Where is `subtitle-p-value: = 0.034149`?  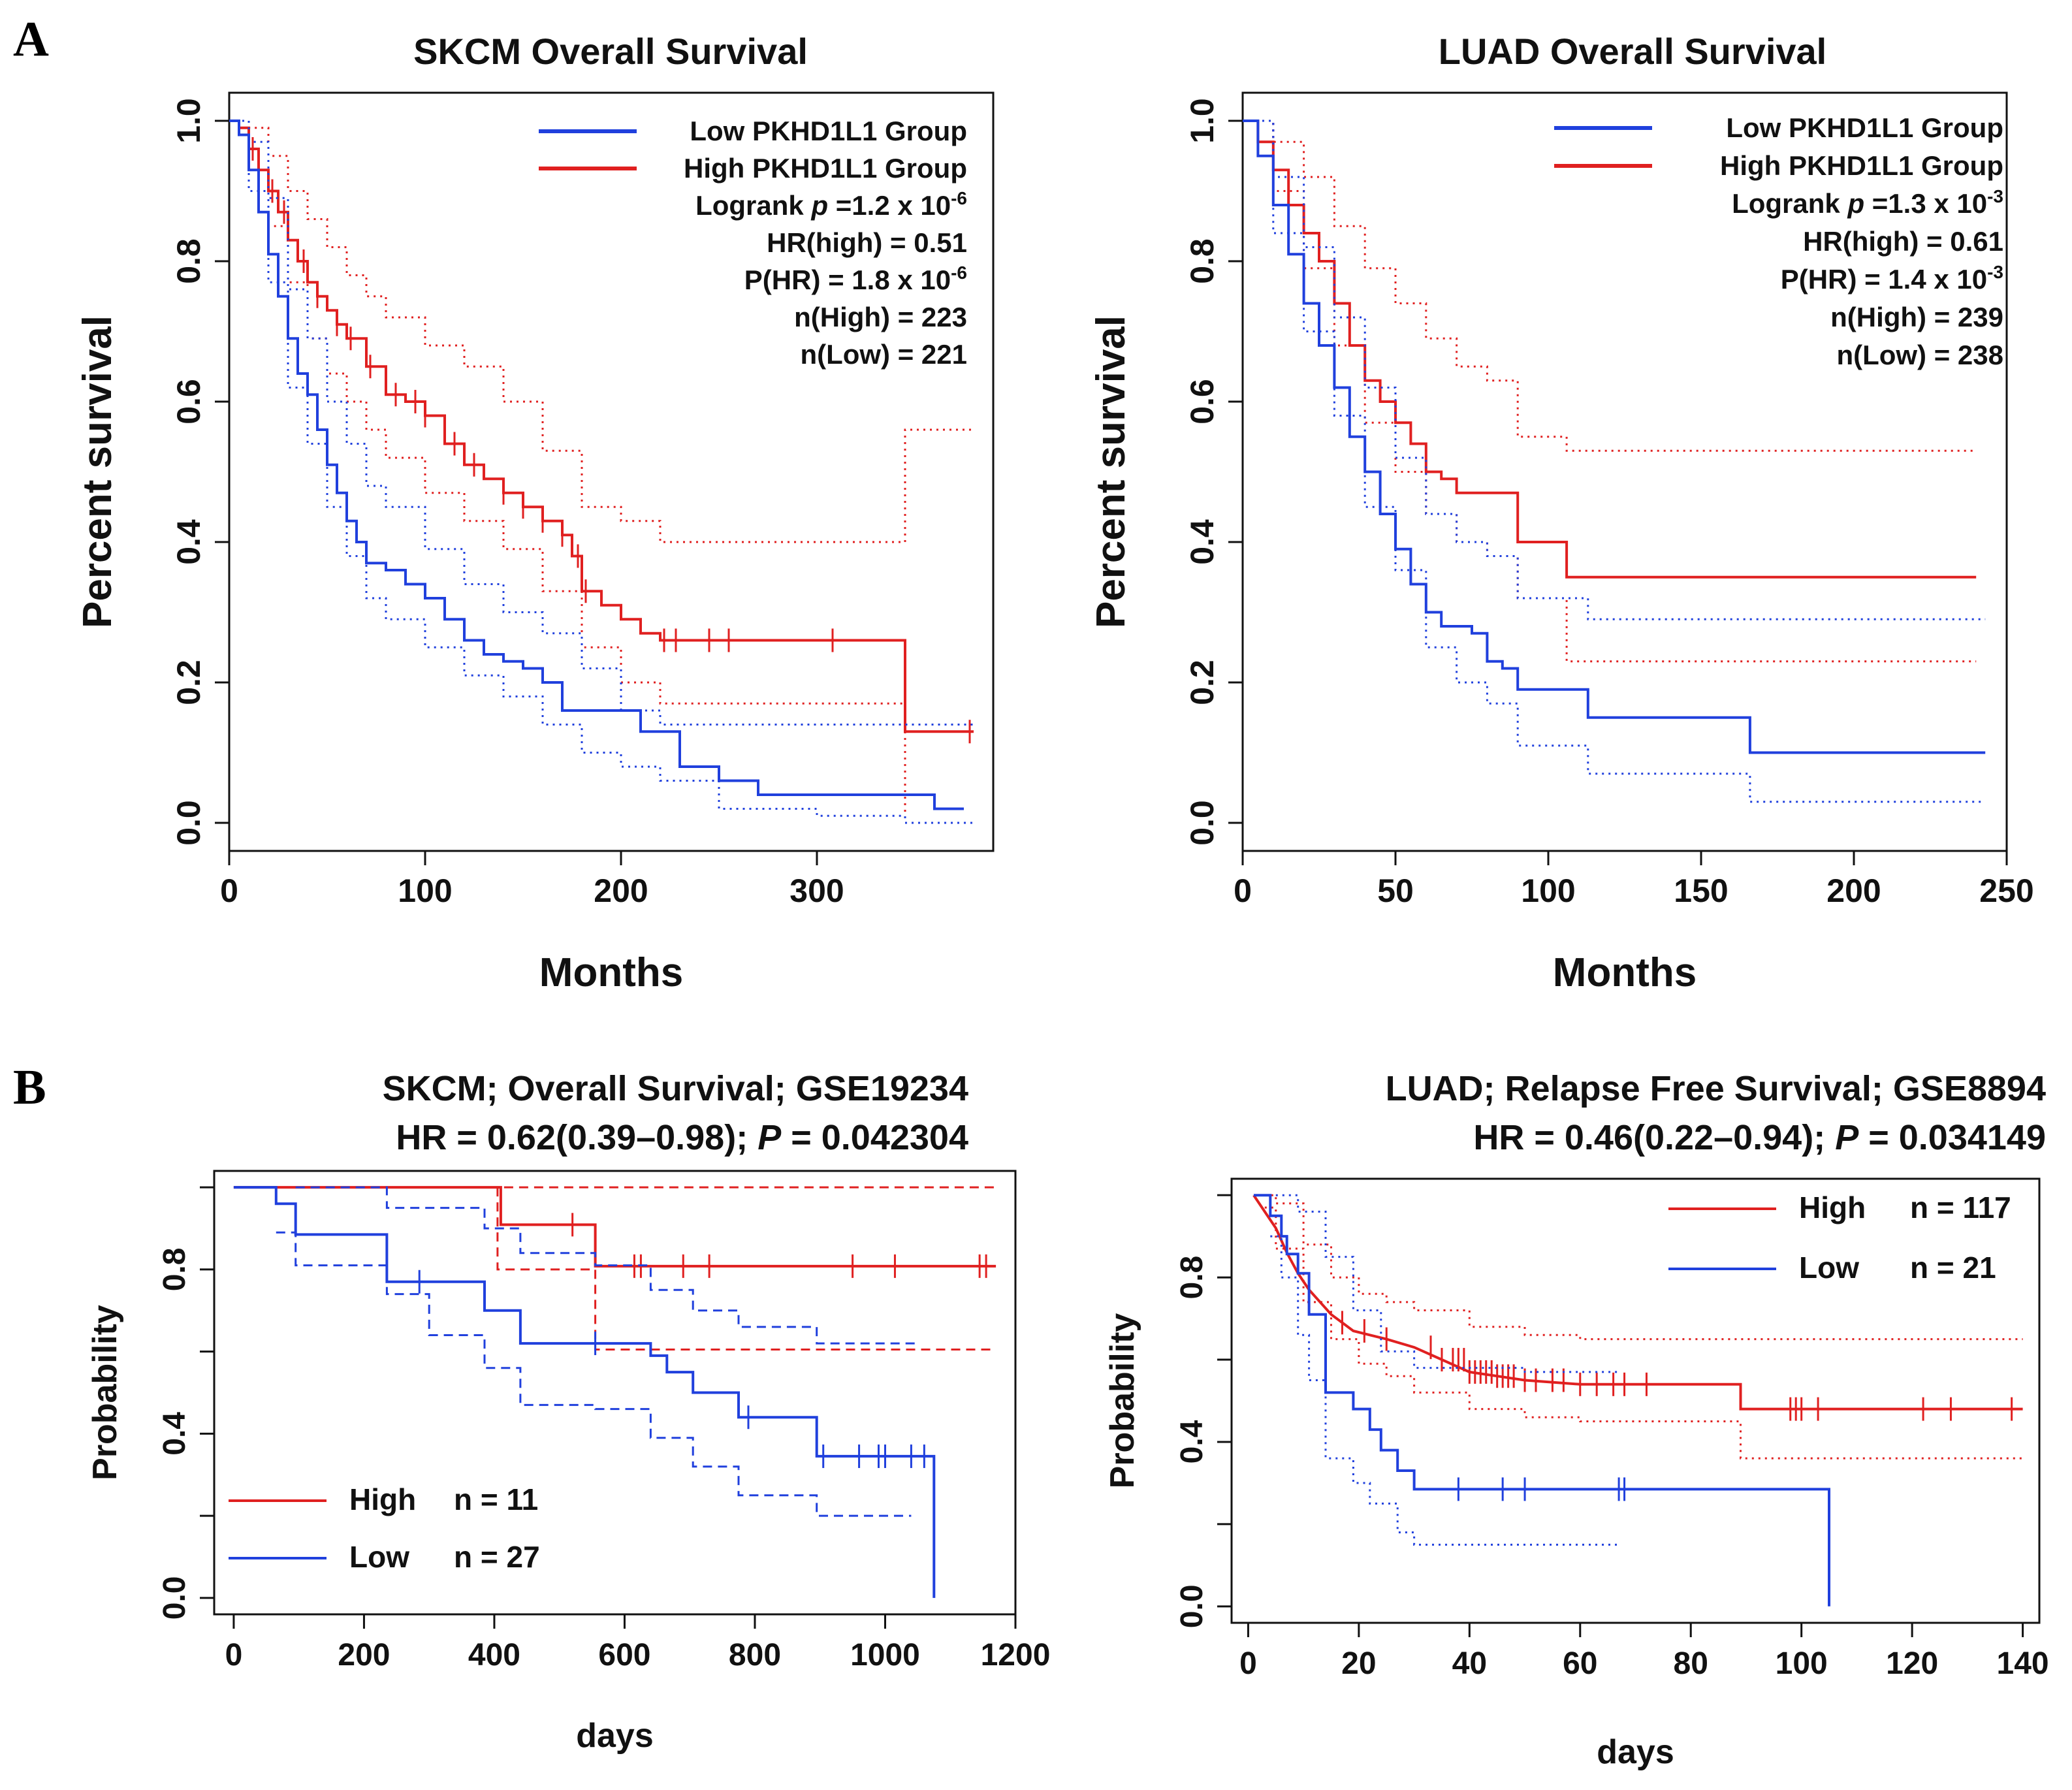
subtitle-p-value: = 0.034149 is located at coordinates (1952, 1137).